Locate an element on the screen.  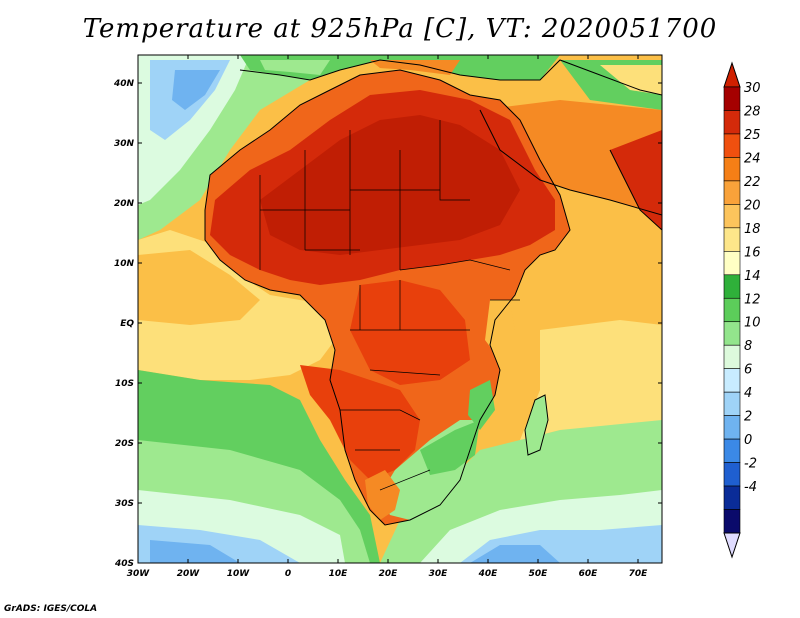
colorbar-label: 22 is located at coordinates (752, 182).